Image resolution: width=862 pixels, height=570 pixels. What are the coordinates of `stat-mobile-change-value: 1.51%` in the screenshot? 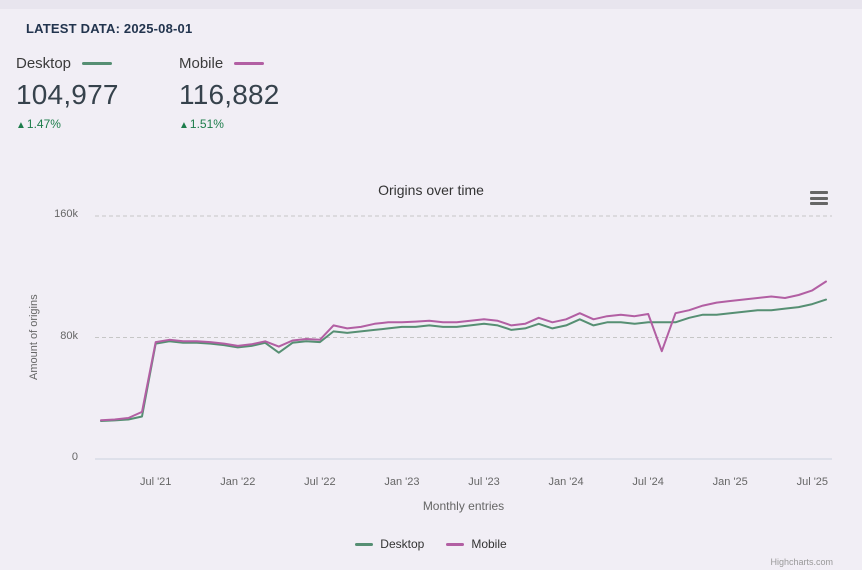 It's located at (206, 124).